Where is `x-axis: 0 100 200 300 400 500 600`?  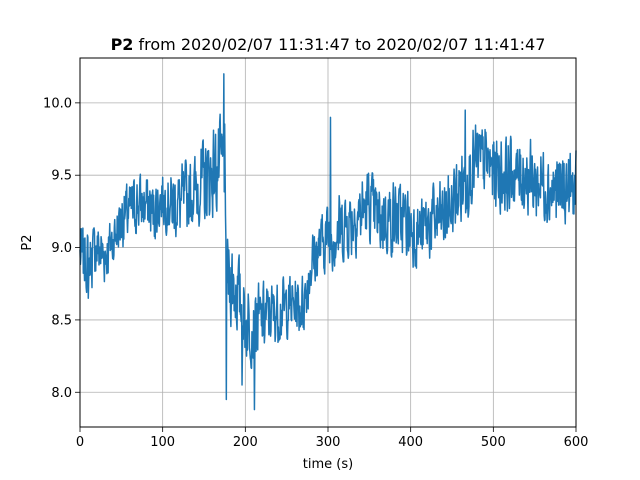 x-axis: 0 100 200 300 400 500 600 is located at coordinates (332, 438).